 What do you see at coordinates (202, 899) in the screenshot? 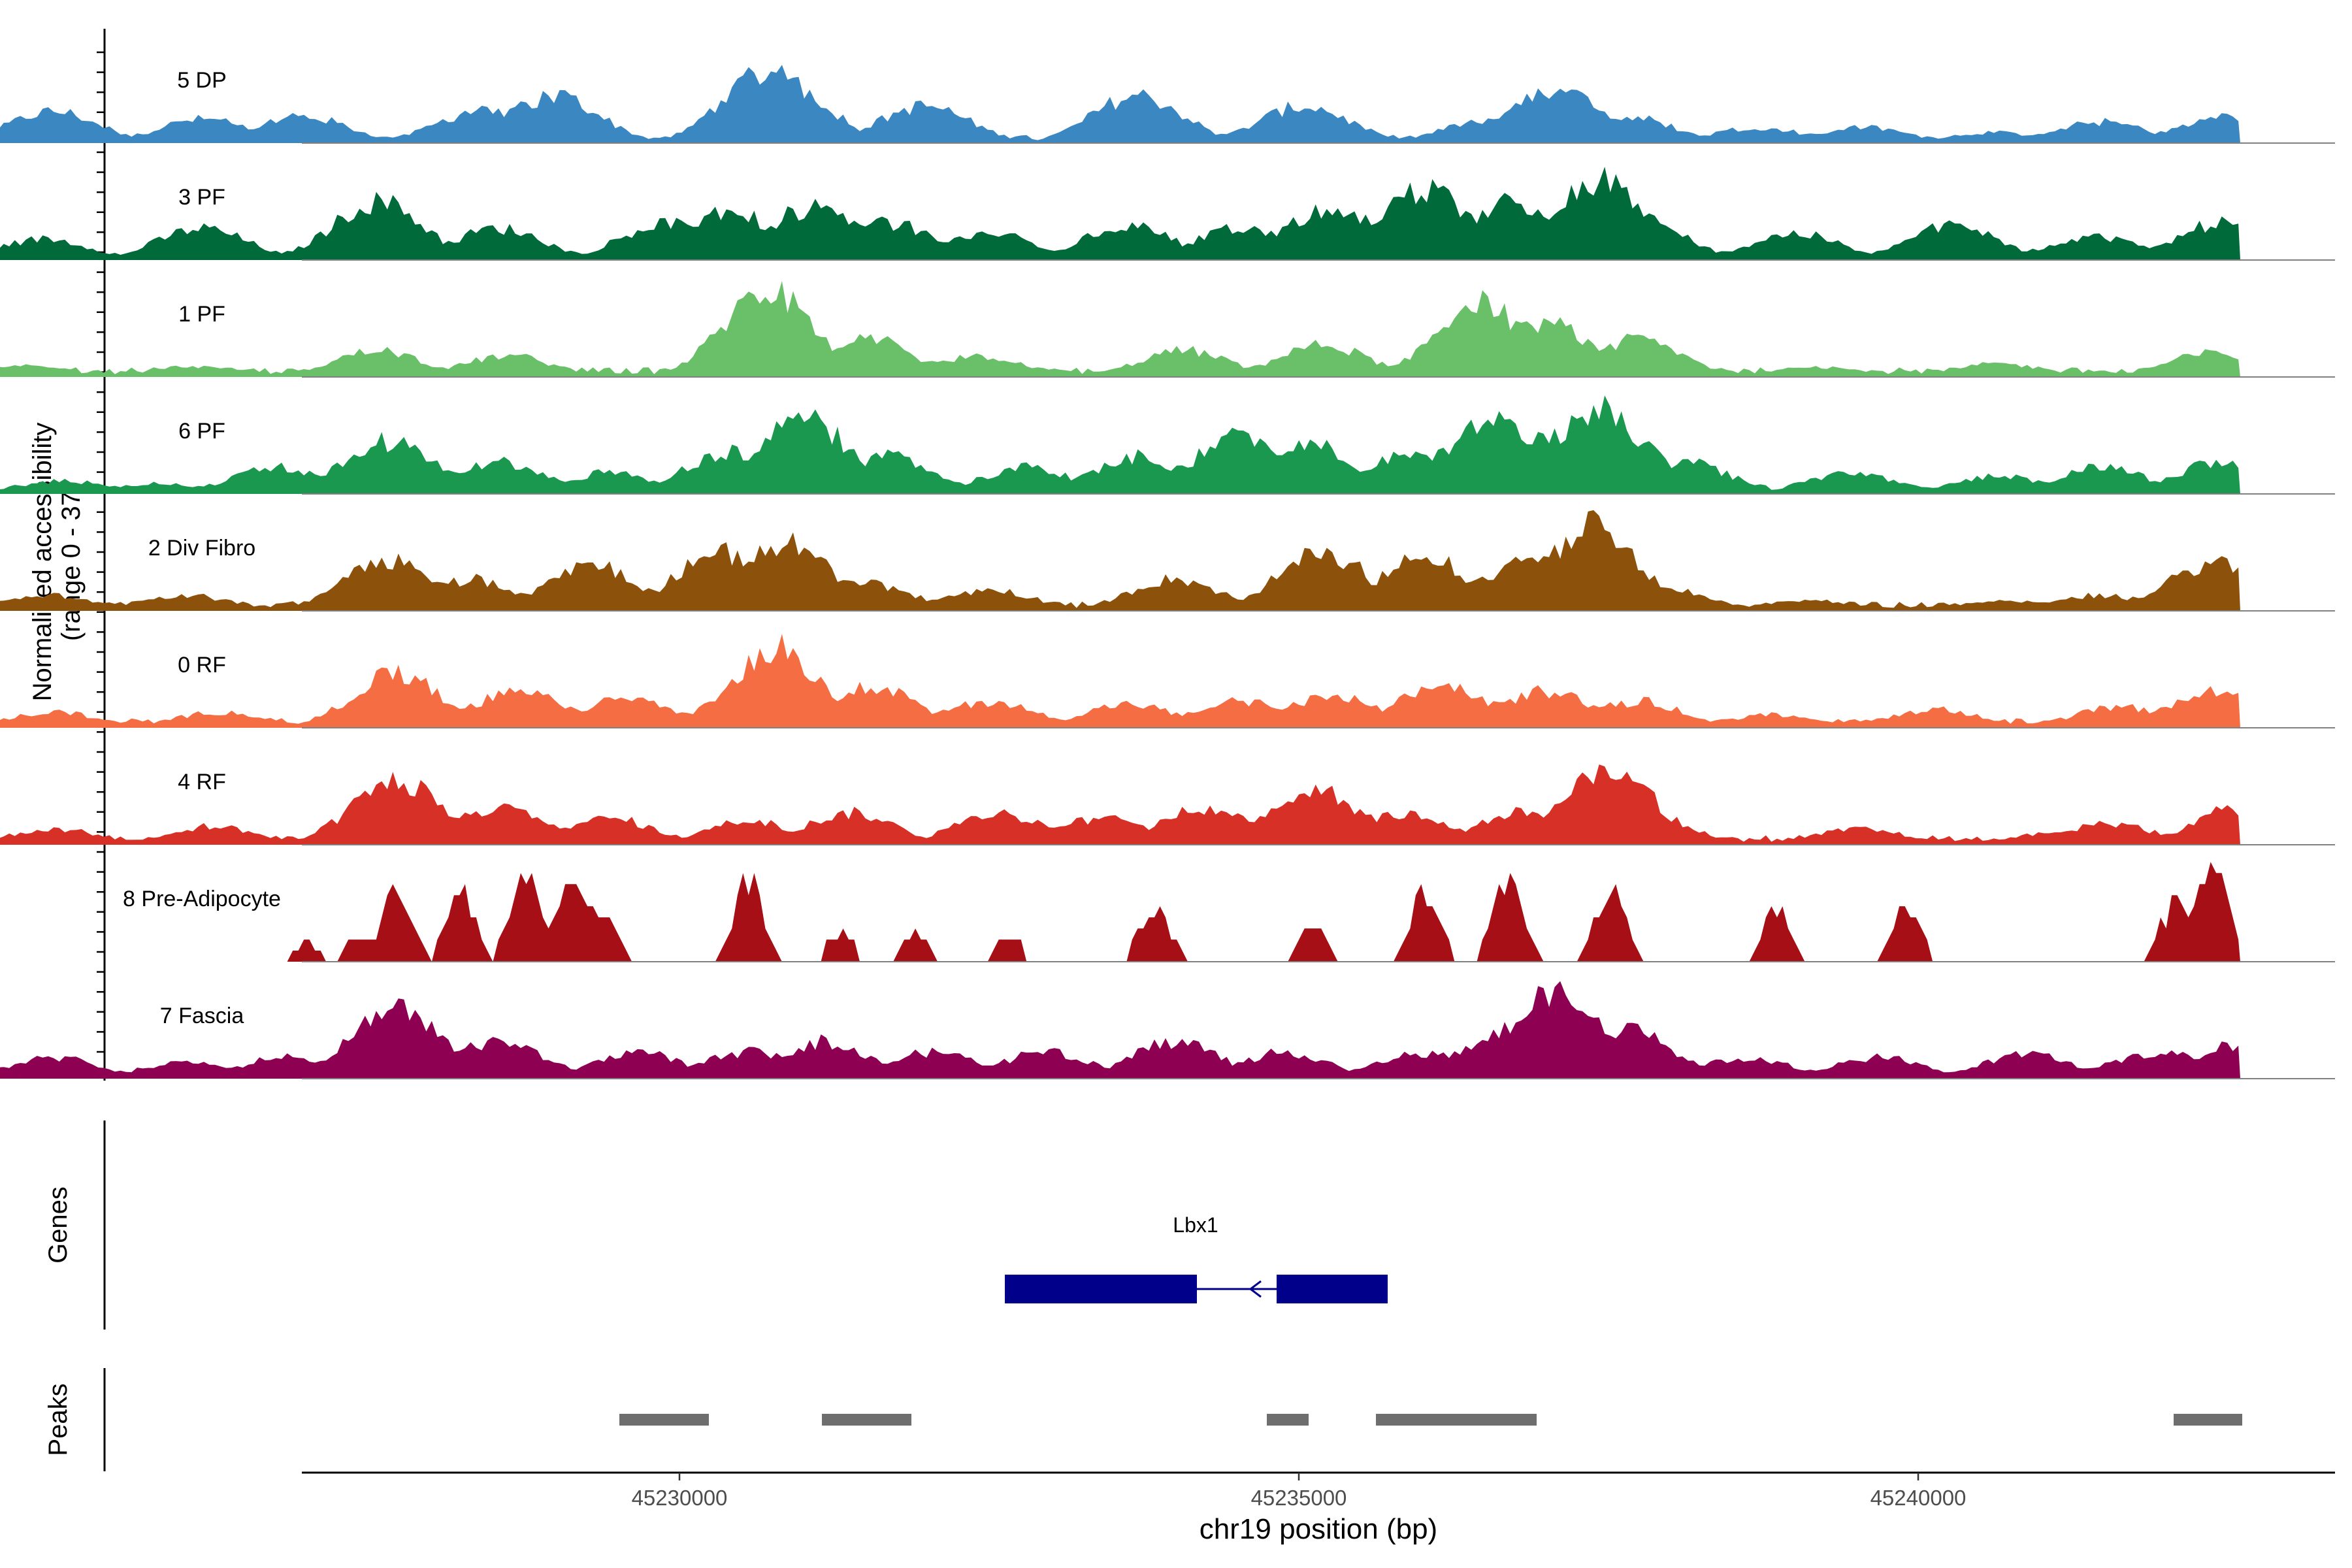
I see `track-label: 8 Pre-Adipocyte` at bounding box center [202, 899].